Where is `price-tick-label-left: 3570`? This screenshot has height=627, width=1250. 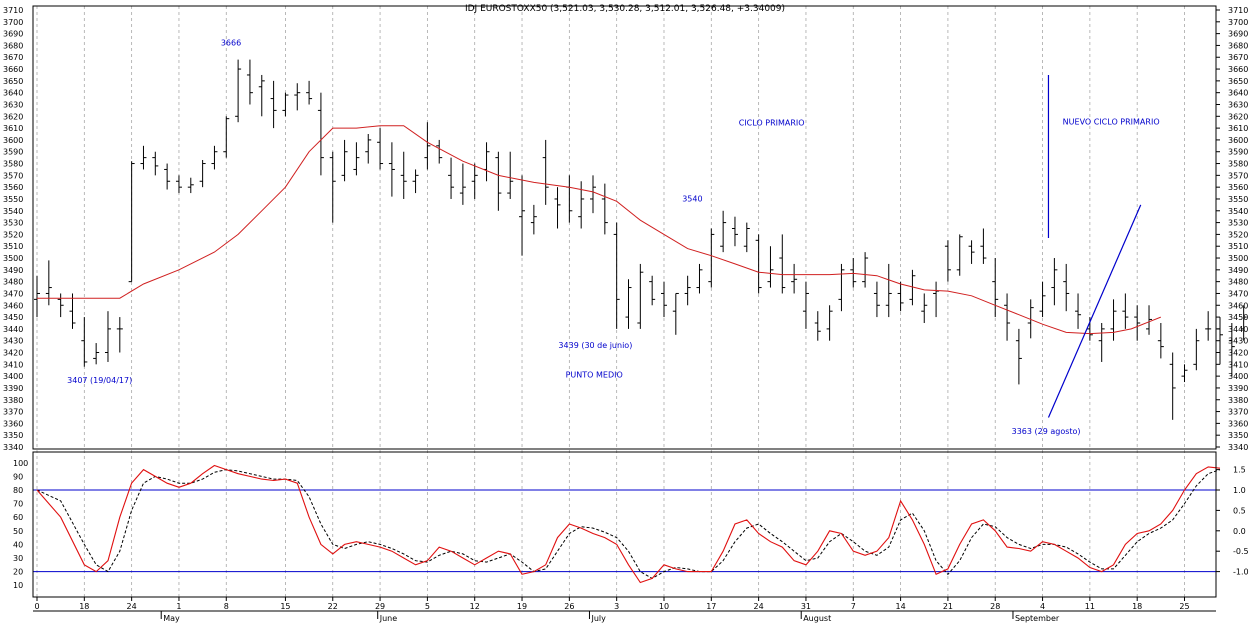 price-tick-label-left: 3570 is located at coordinates (13, 175).